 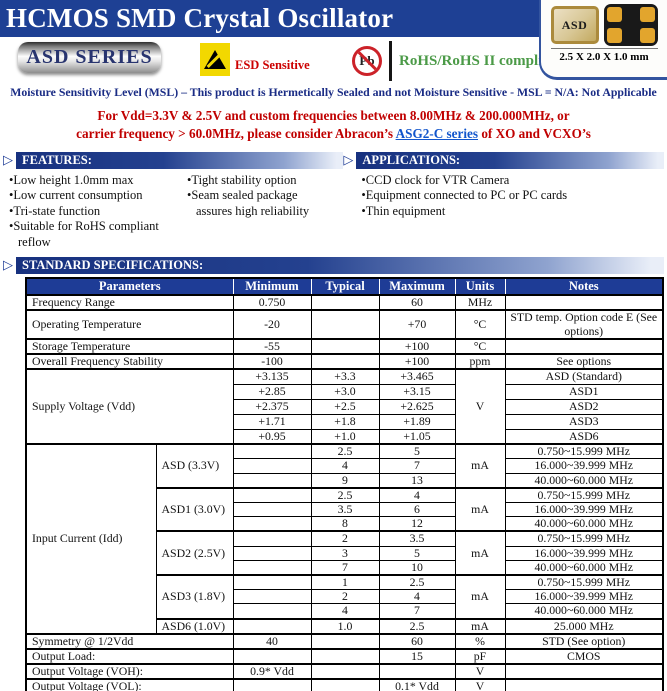 I want to click on list-item: Low height 1.0mm max, so click(x=92, y=181).